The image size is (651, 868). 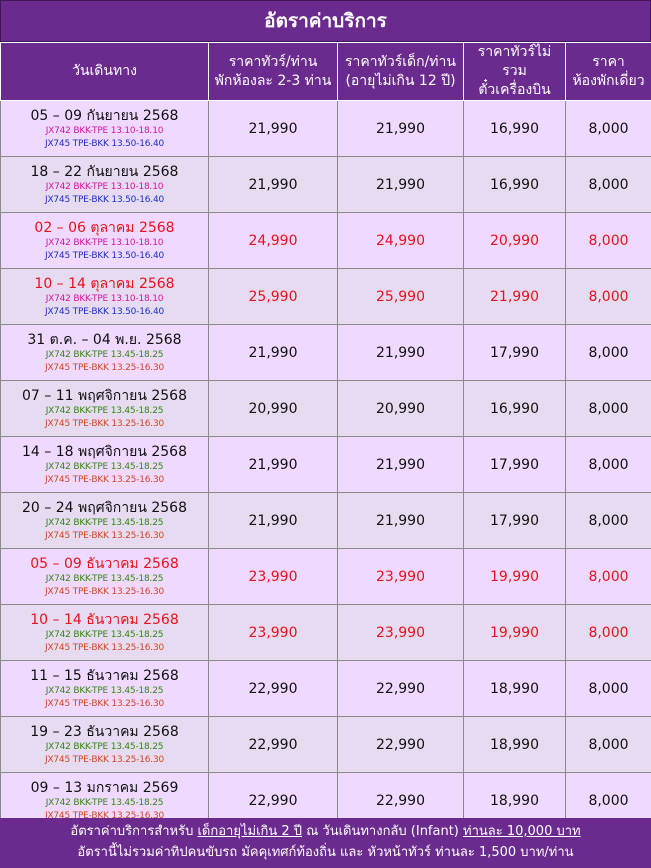 What do you see at coordinates (104, 787) in the screenshot?
I see `travel-date: 09 – 13 มกราคม 2569` at bounding box center [104, 787].